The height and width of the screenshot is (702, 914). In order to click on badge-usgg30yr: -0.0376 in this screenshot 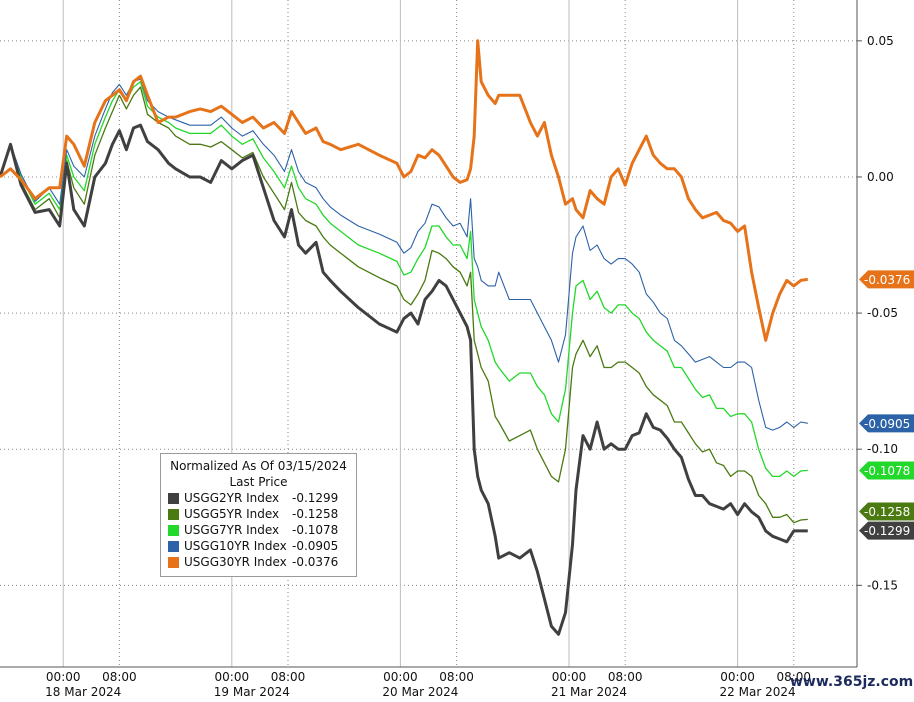, I will do `click(886, 279)`.